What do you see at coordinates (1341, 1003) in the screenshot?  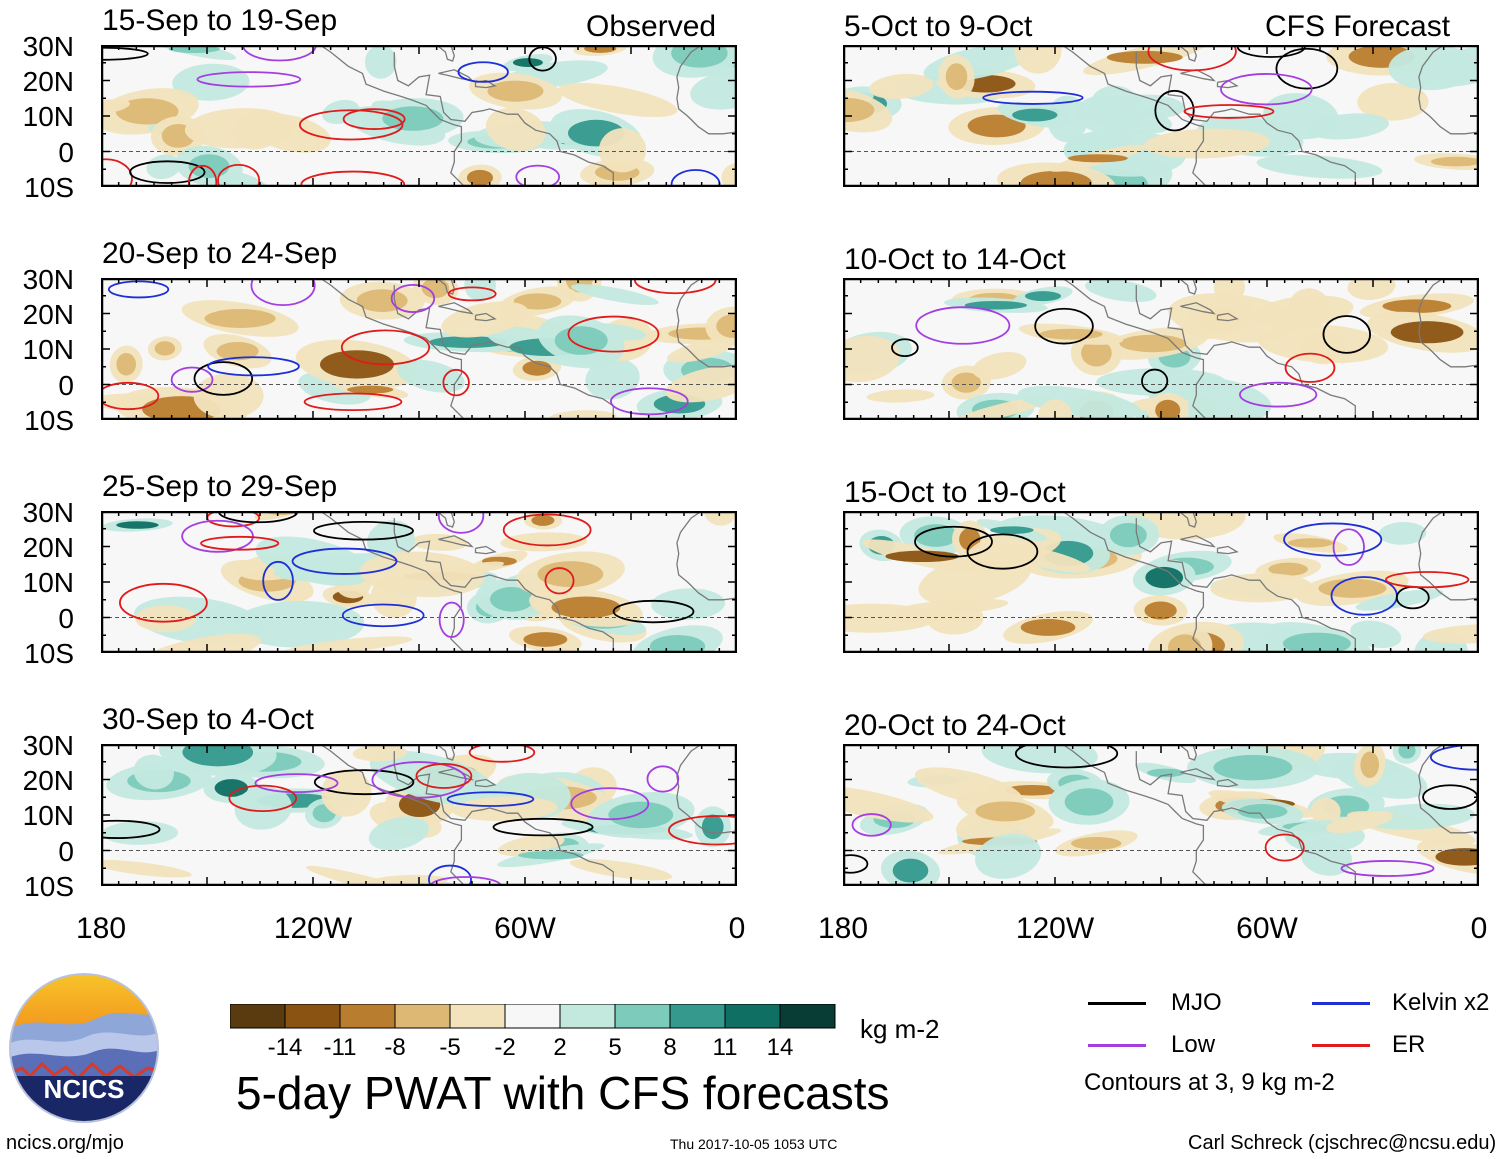 I see `legend-line-kelvin` at bounding box center [1341, 1003].